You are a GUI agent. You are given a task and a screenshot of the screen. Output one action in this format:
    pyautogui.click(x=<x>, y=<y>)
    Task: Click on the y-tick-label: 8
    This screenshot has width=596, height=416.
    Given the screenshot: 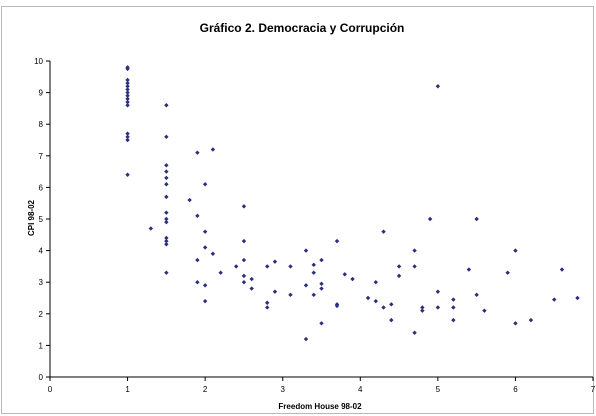 What is the action you would take?
    pyautogui.click(x=41, y=124)
    